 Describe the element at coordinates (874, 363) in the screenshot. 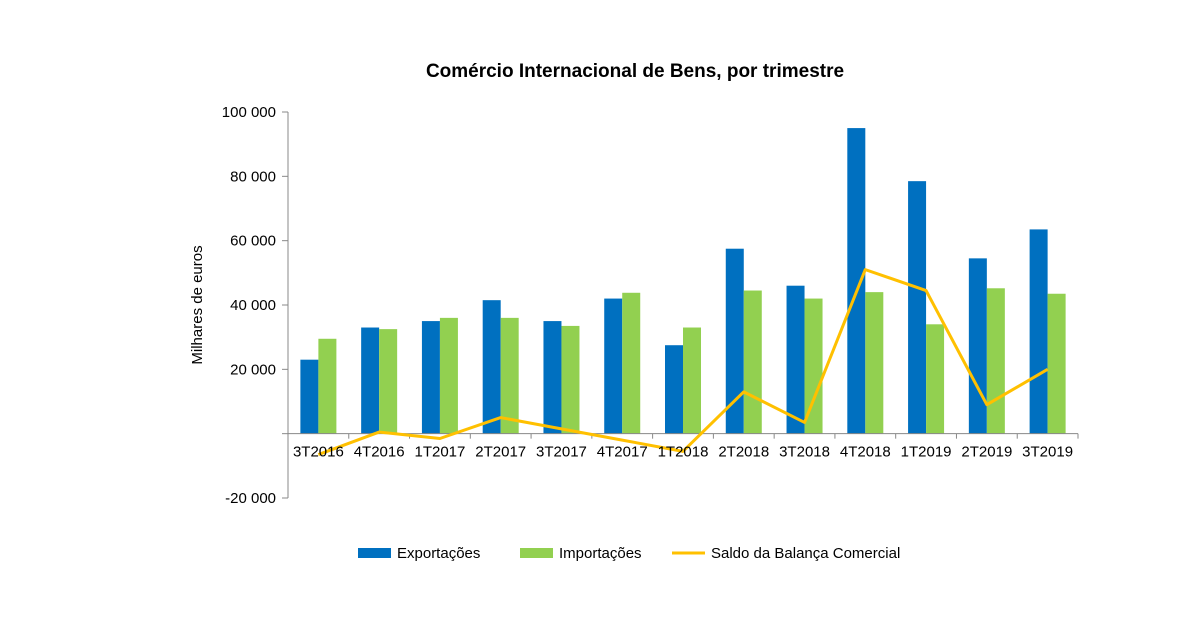

I see `bar-importacoes-4T2018` at that location.